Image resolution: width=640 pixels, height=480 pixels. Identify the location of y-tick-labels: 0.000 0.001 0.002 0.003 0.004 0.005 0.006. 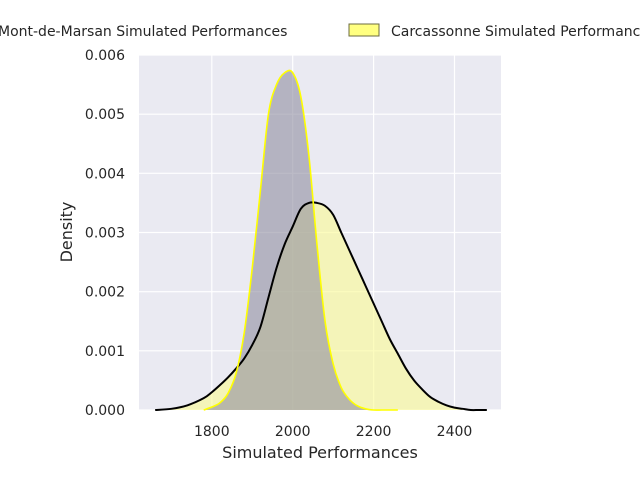
(105, 233).